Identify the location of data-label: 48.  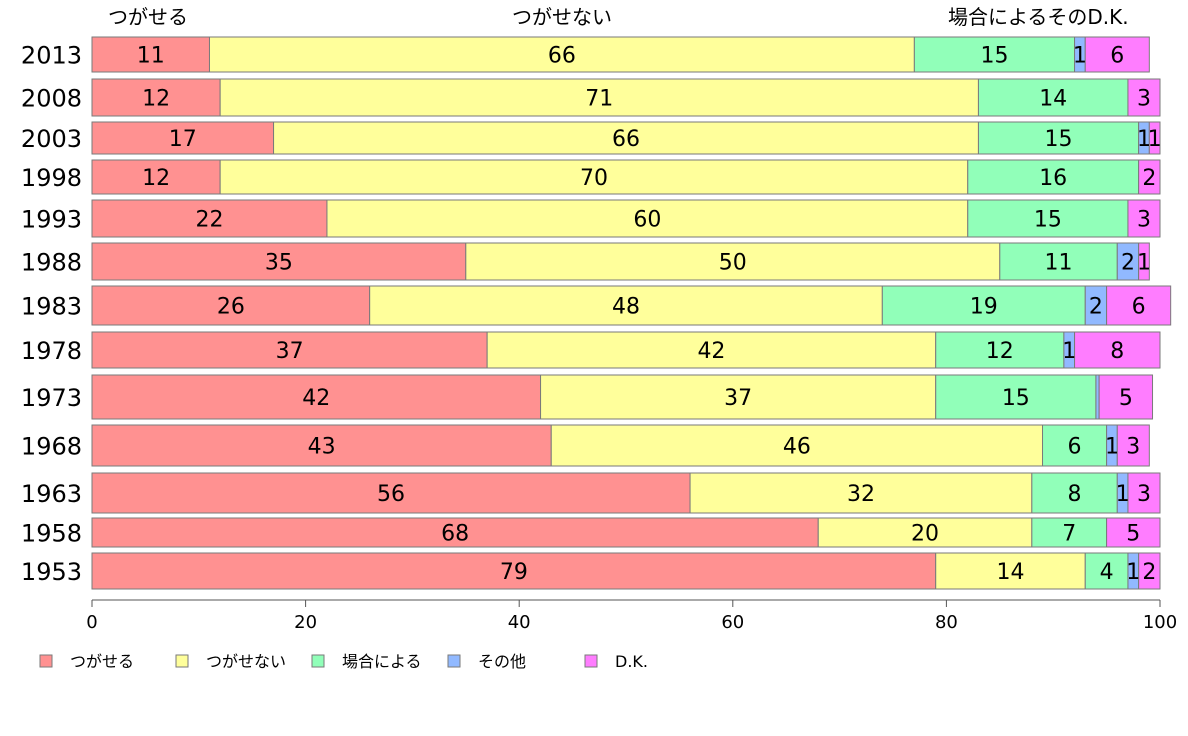
(626, 307).